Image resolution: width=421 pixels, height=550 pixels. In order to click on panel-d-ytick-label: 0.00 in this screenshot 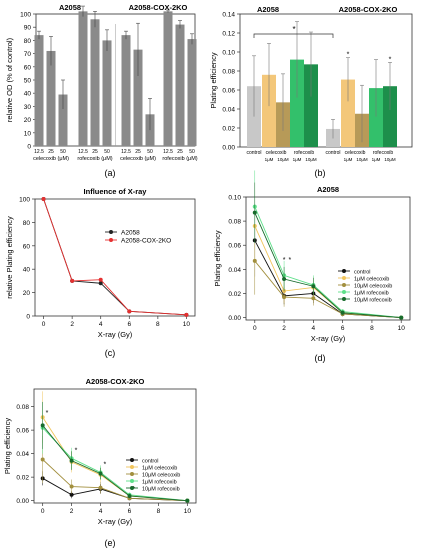, I will do `click(234, 318)`.